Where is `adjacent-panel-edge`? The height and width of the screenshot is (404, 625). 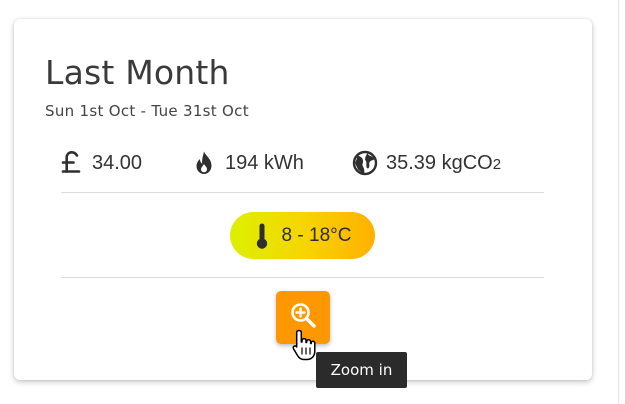 adjacent-panel-edge is located at coordinates (618, 202).